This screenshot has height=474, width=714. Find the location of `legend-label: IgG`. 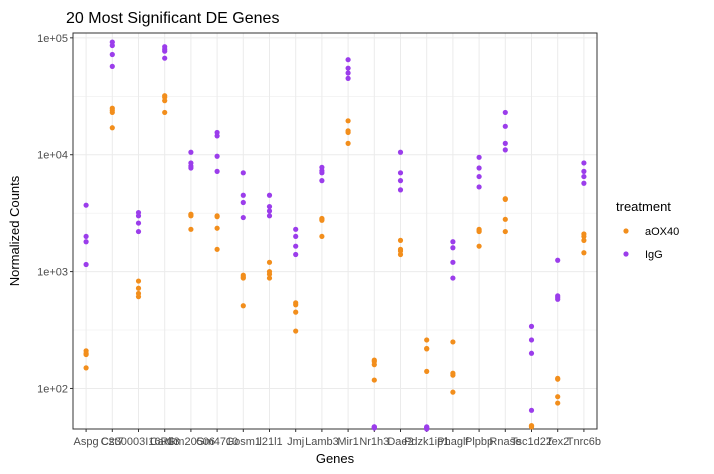

legend-label: IgG is located at coordinates (654, 255).